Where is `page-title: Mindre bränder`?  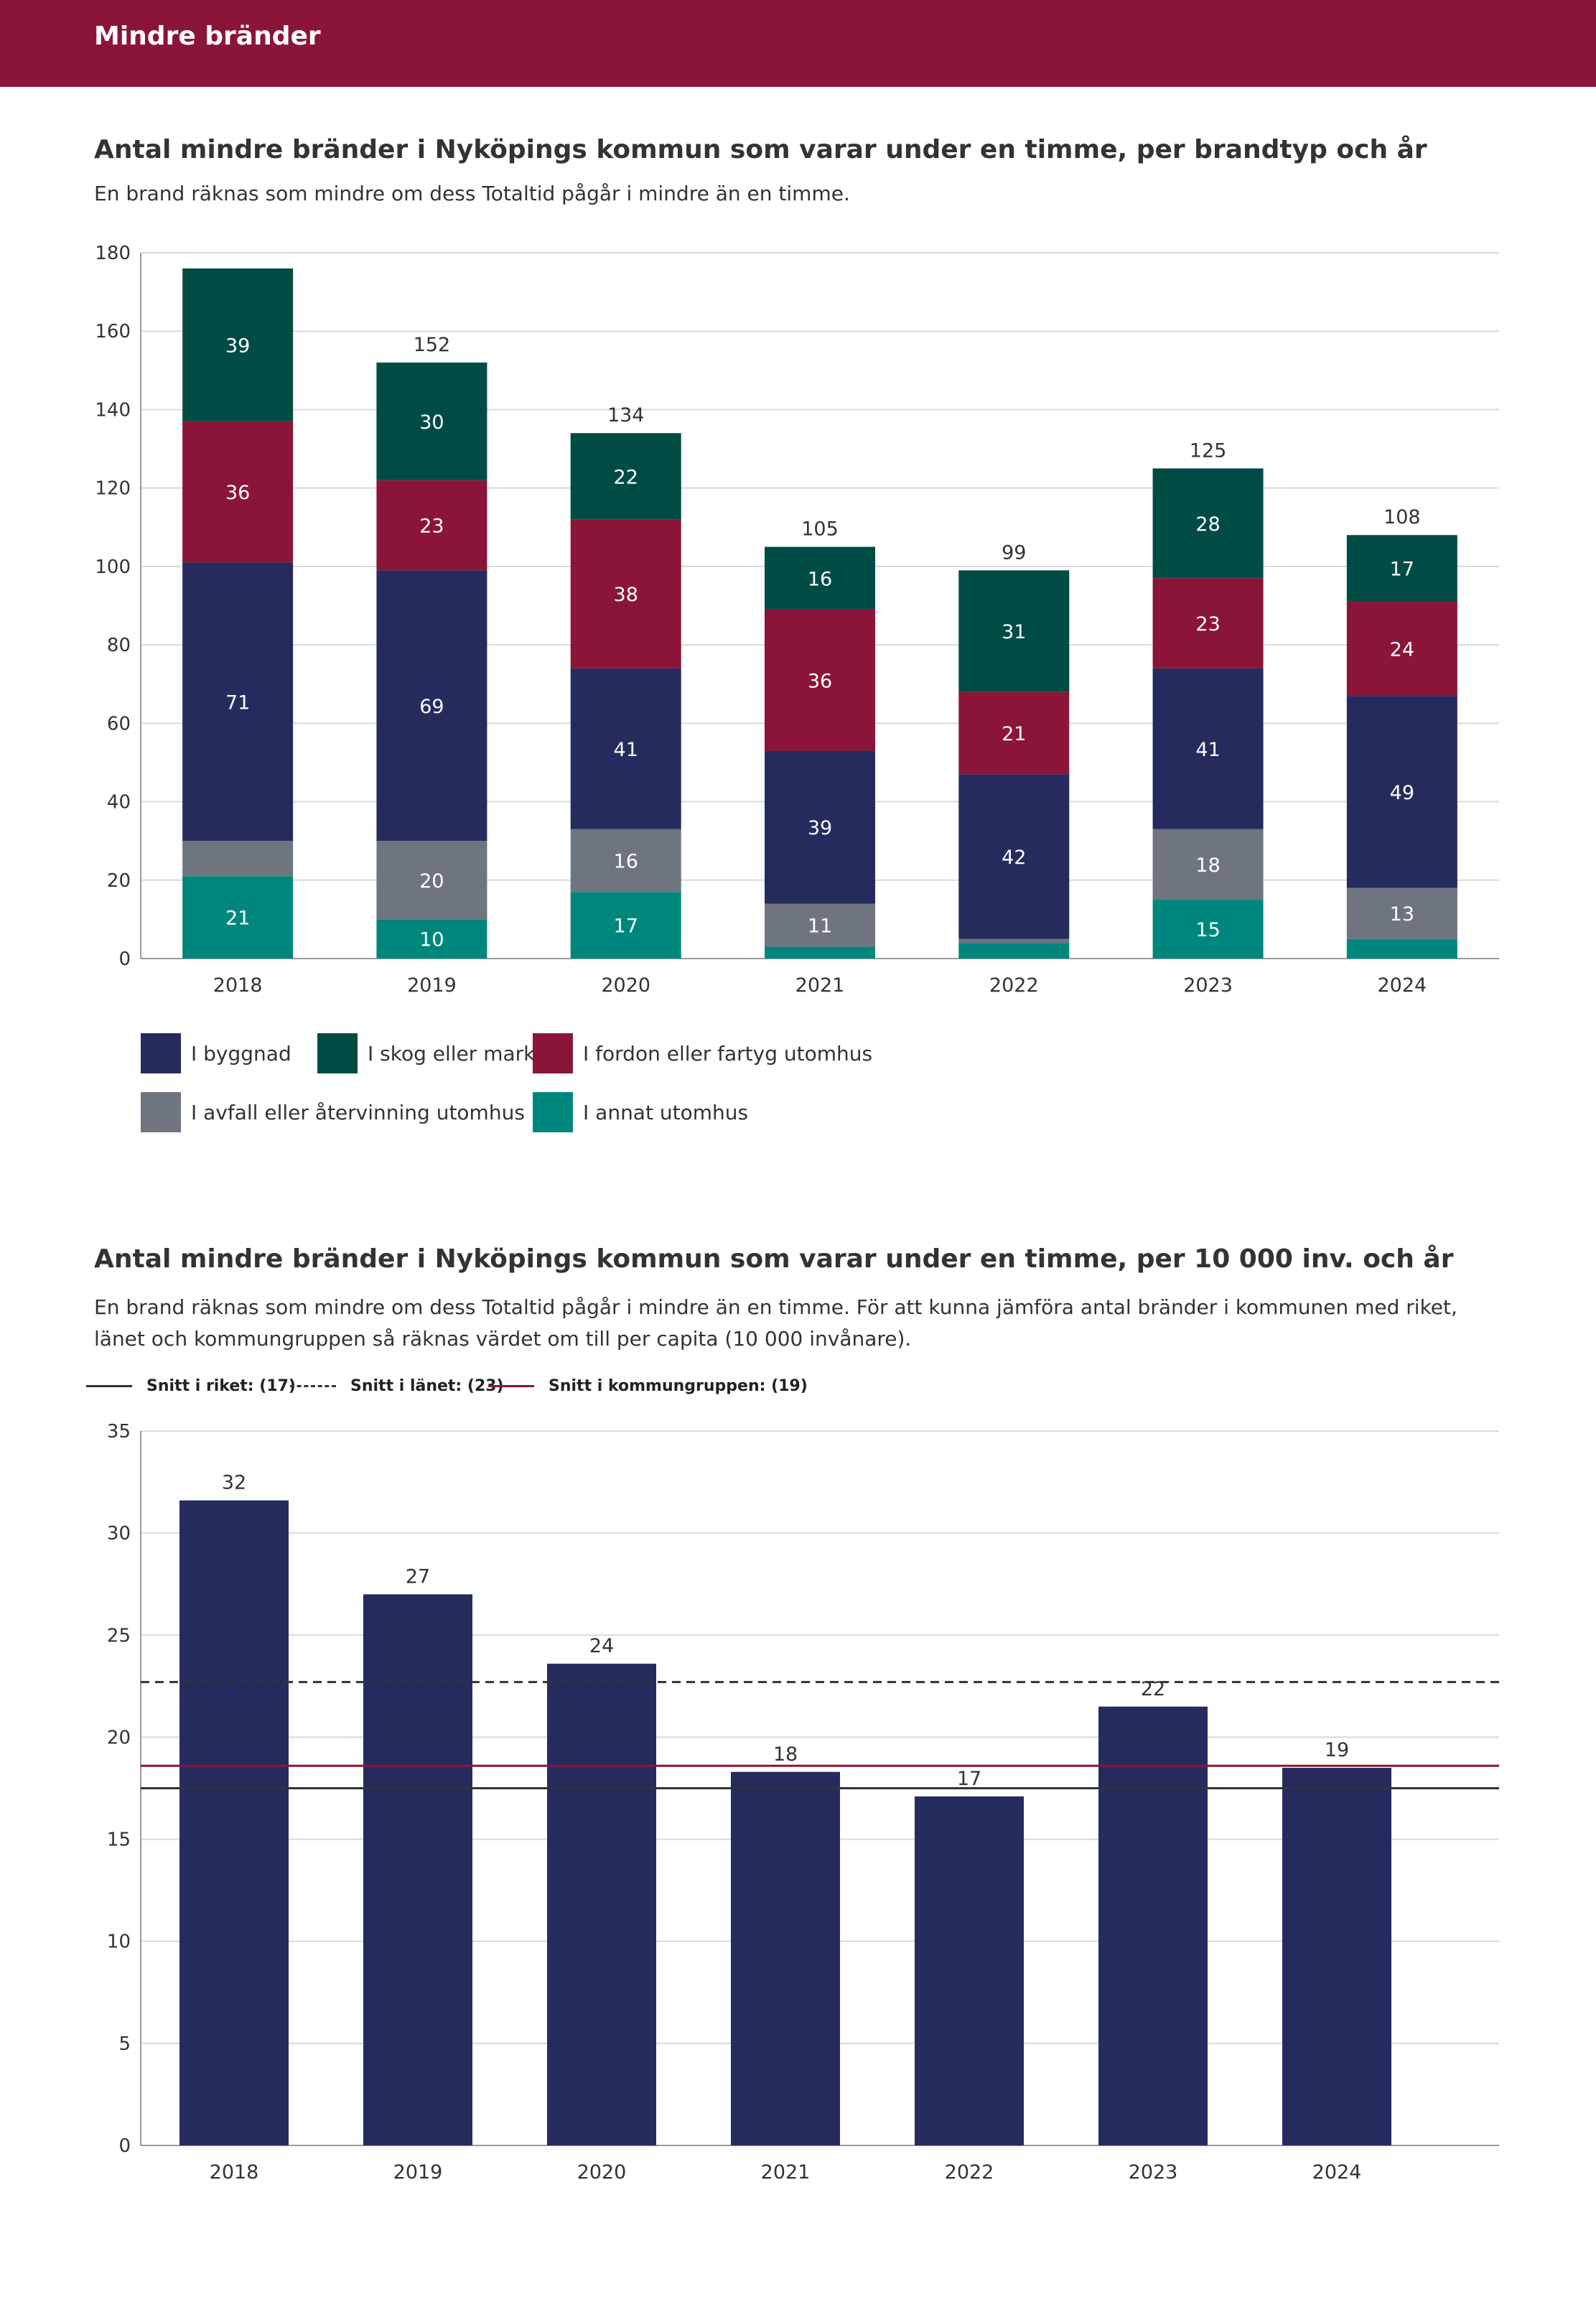
page-title: Mindre bränder is located at coordinates (207, 36).